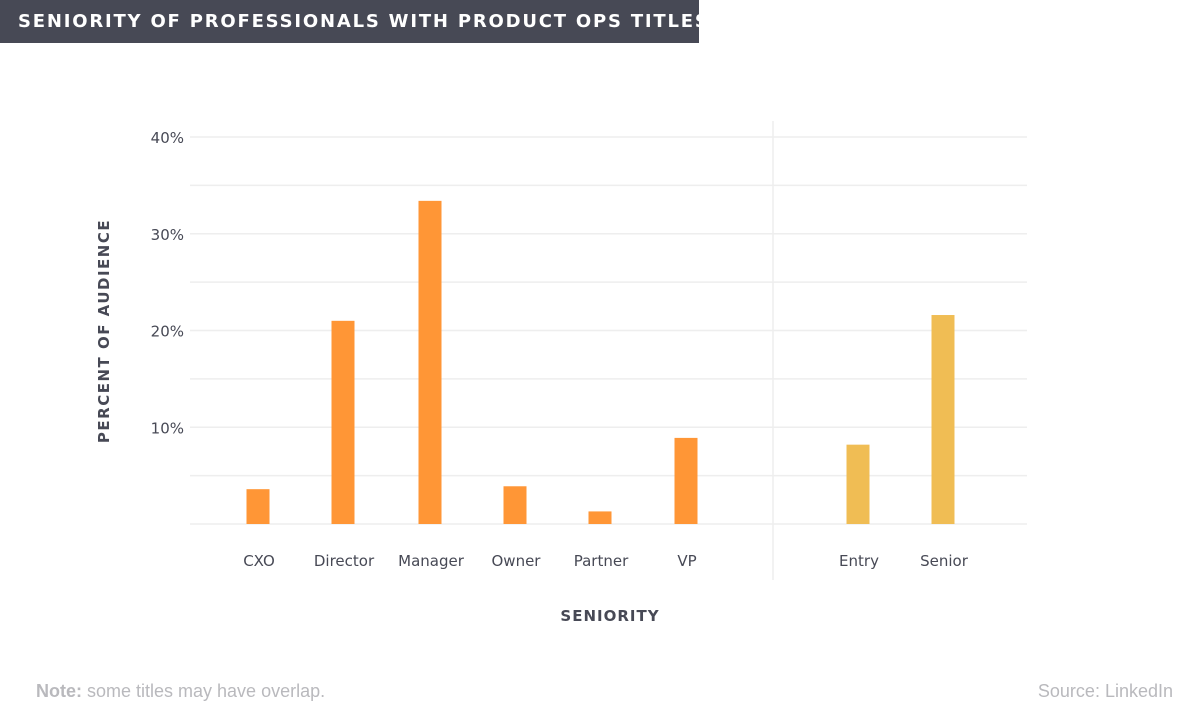 This screenshot has height=726, width=1200. What do you see at coordinates (859, 561) in the screenshot?
I see `x-tick-label: Entry` at bounding box center [859, 561].